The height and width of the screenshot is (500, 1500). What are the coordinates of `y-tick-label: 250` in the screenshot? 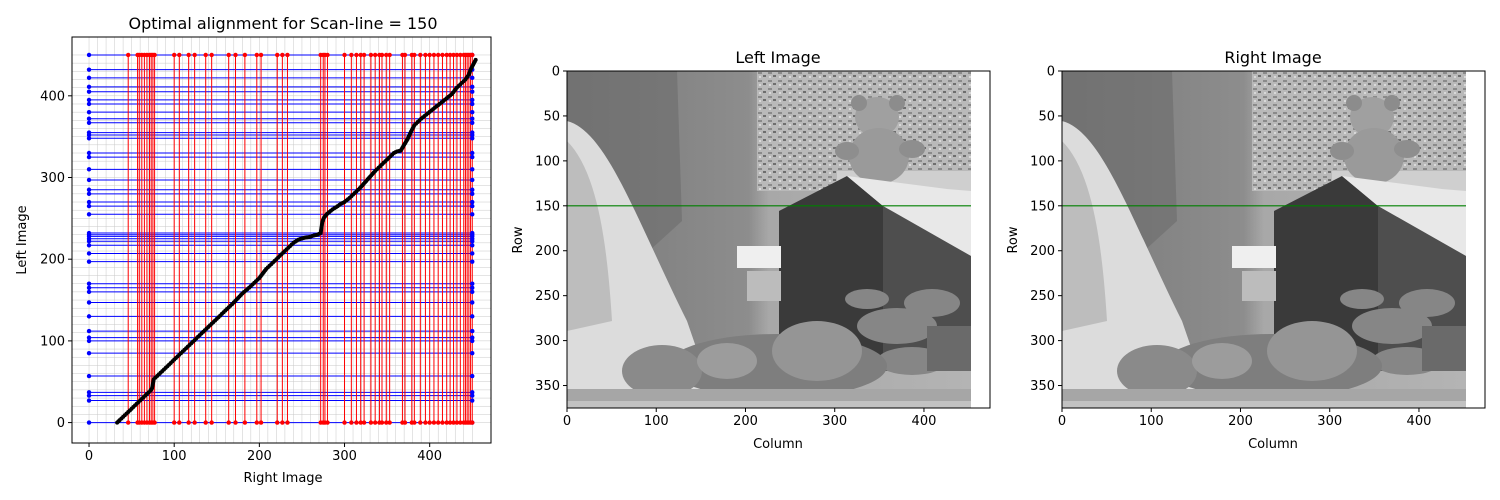 It's located at (1042, 296).